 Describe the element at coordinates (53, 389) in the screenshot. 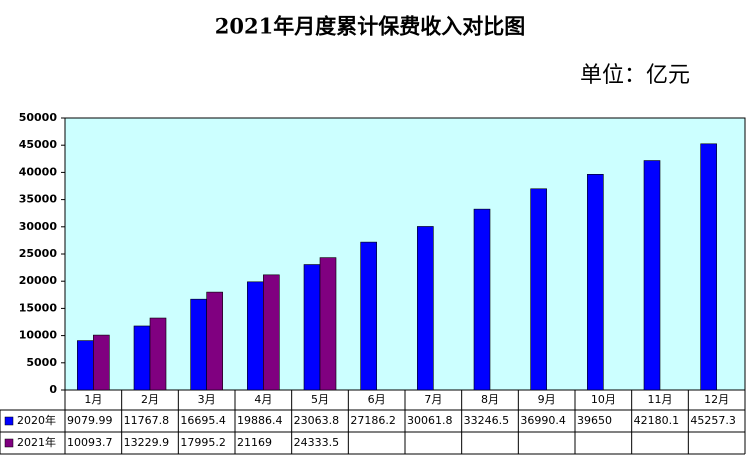

I see `y-tick-label: 0` at that location.